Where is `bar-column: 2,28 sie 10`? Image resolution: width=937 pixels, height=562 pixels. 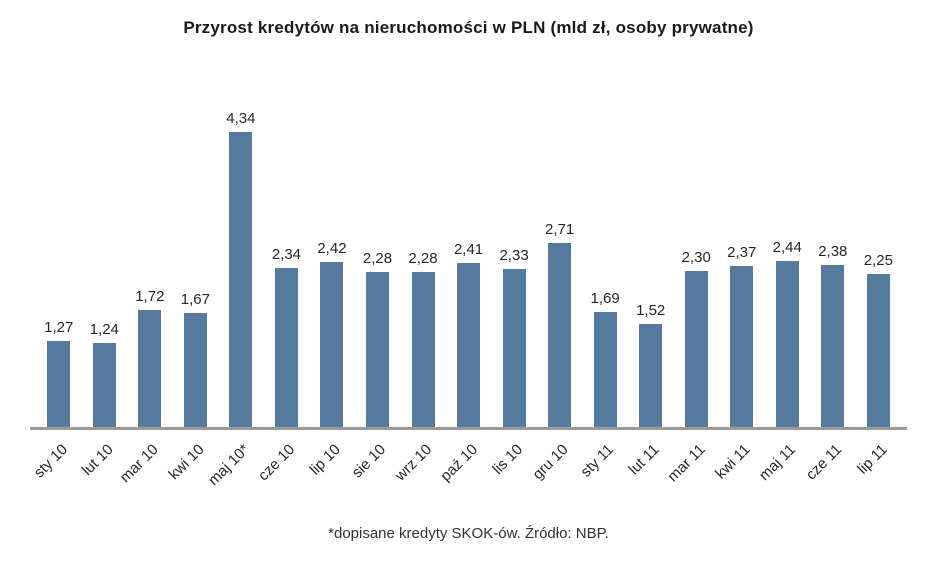 bar-column: 2,28 sie 10 is located at coordinates (375, 279).